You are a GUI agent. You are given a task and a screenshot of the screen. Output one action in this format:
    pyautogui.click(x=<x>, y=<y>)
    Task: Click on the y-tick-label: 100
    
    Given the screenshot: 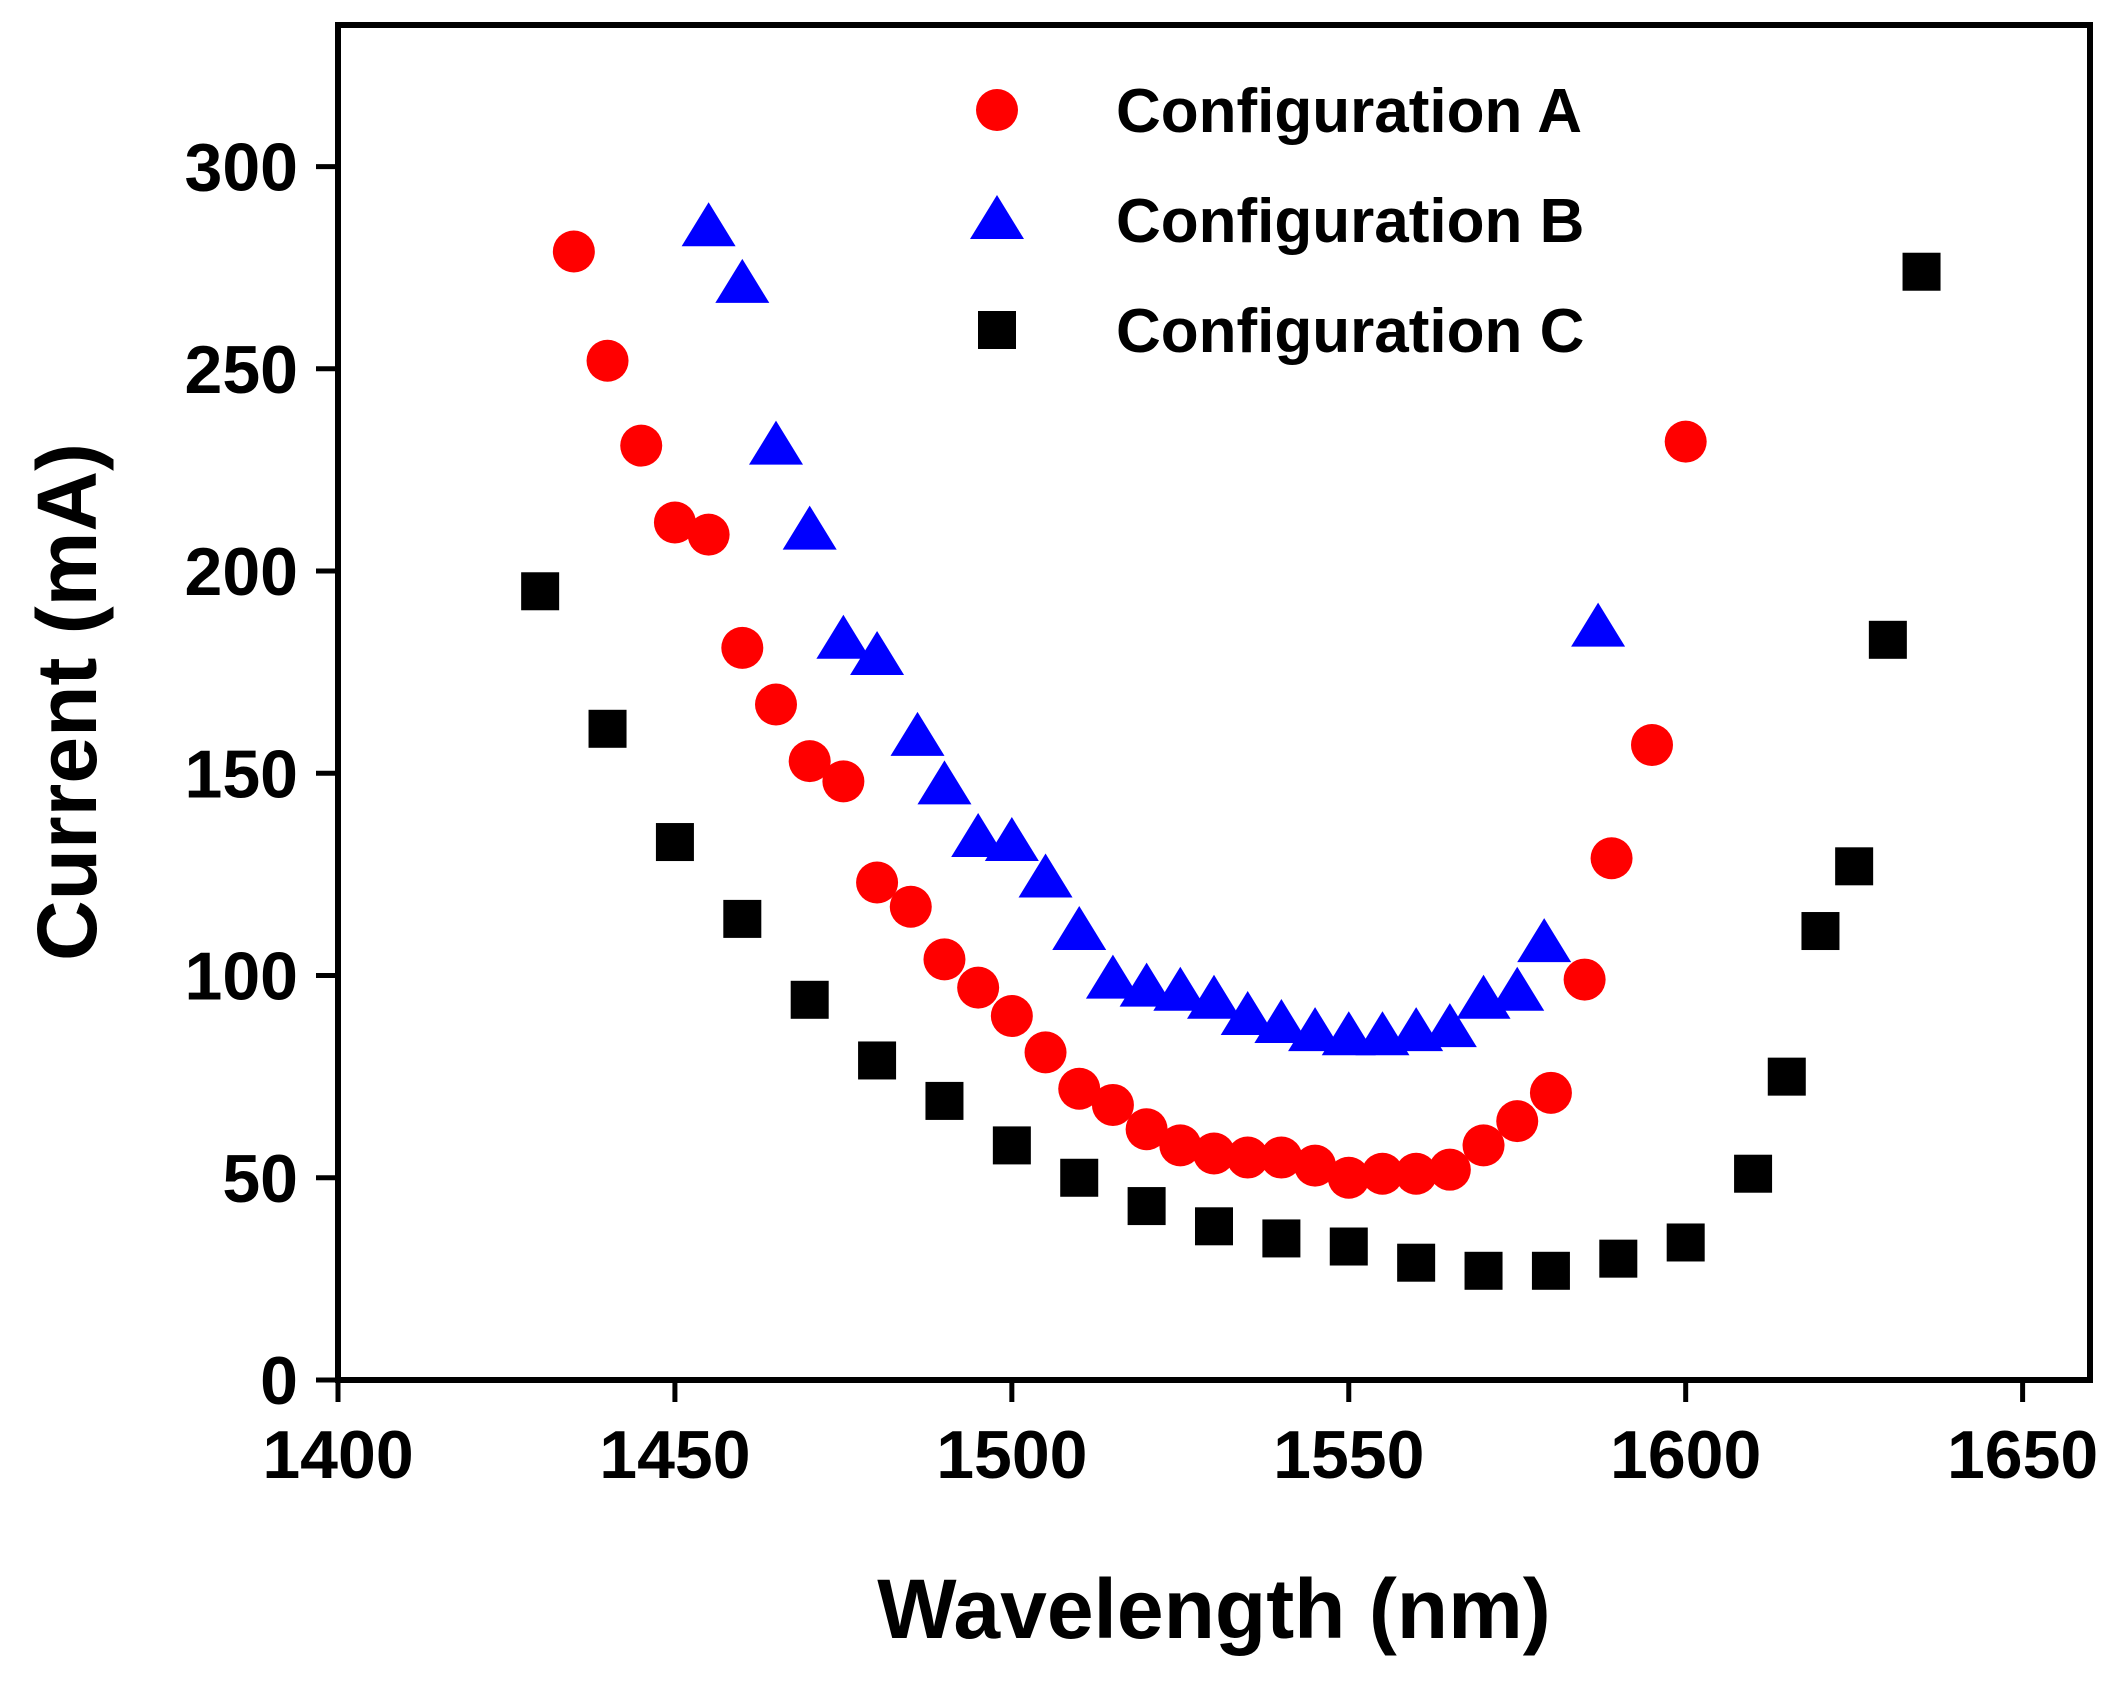 What is the action you would take?
    pyautogui.click(x=241, y=977)
    